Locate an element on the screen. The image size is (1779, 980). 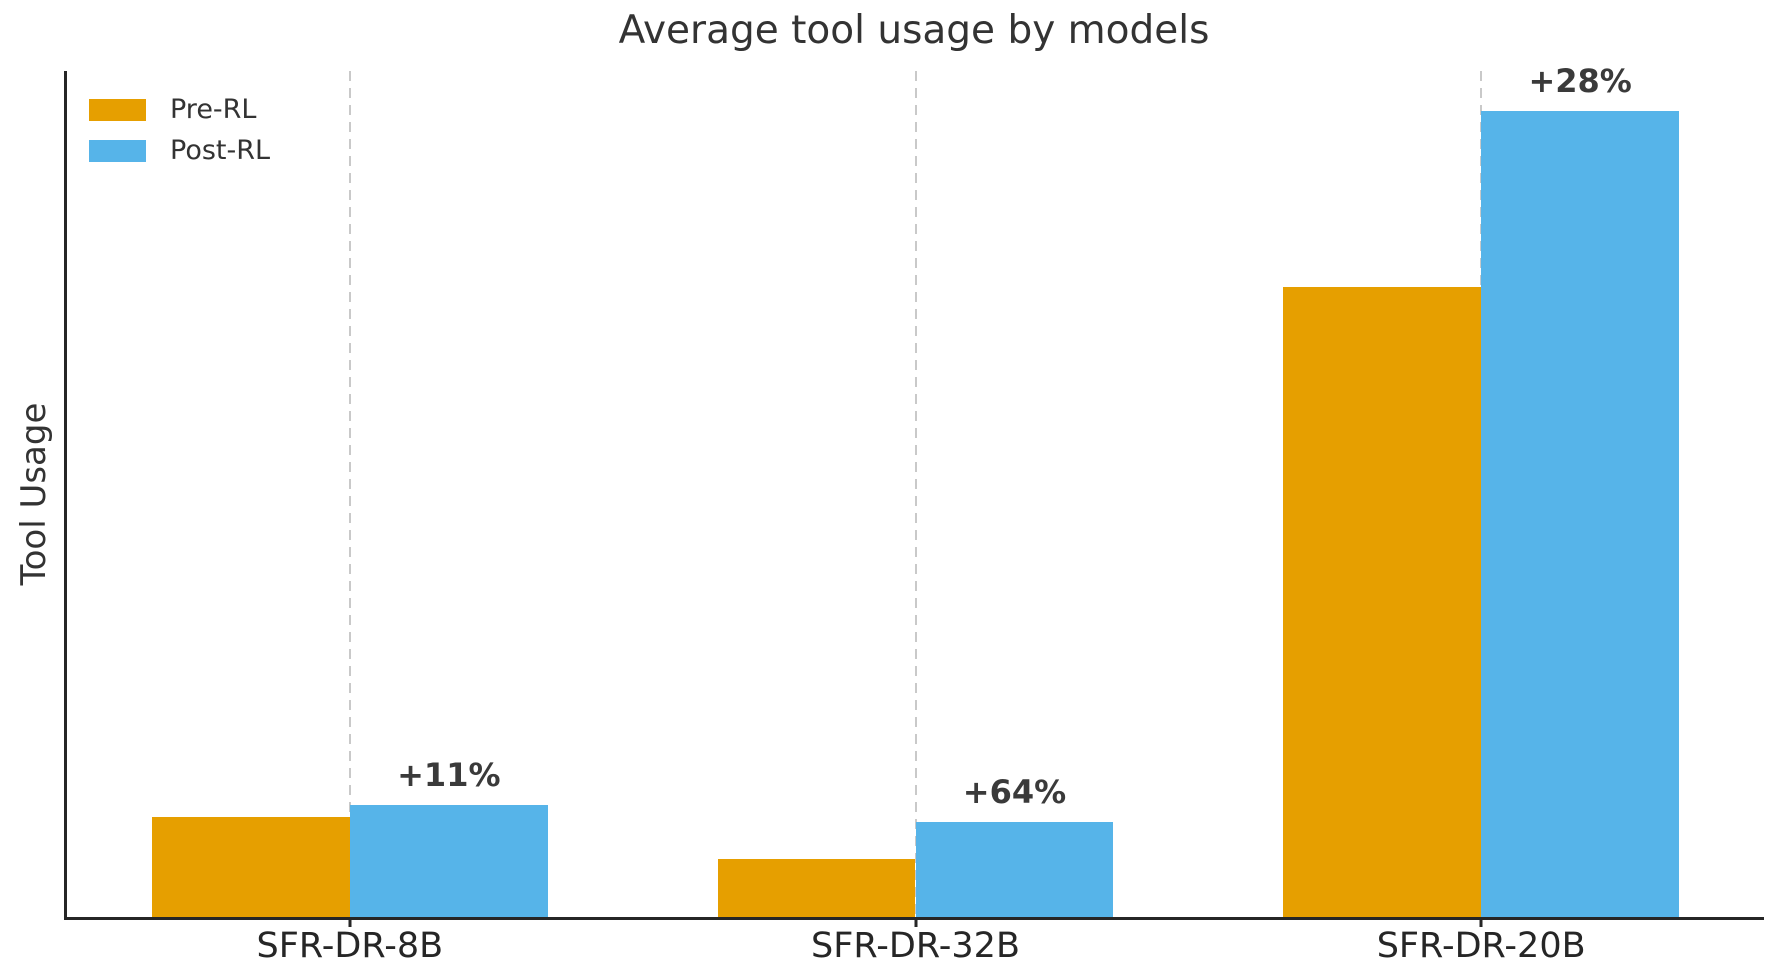
legend-item: Post-RL is located at coordinates (179, 150).